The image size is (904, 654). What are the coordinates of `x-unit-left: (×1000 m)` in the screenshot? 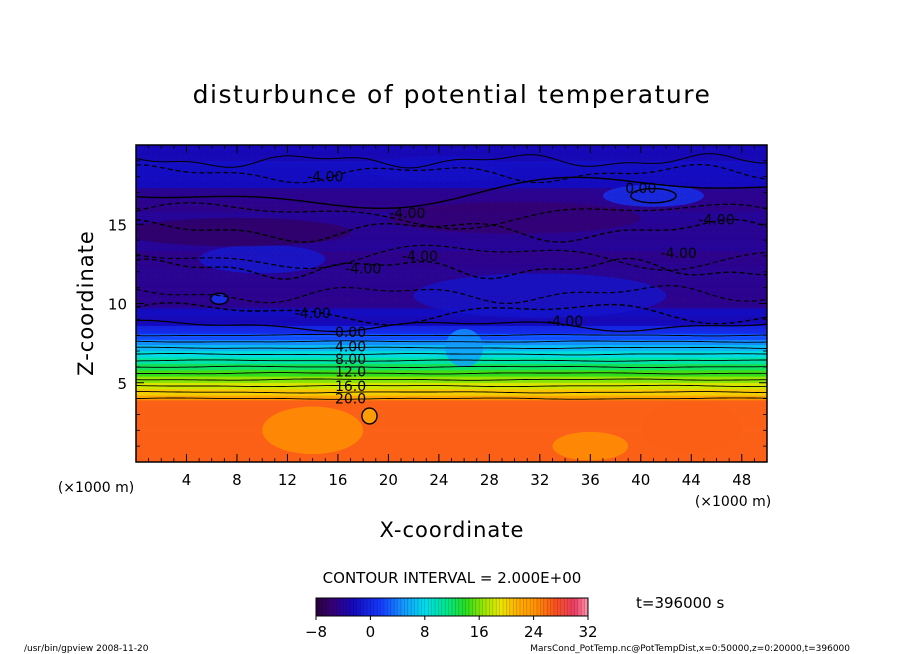 It's located at (96, 488).